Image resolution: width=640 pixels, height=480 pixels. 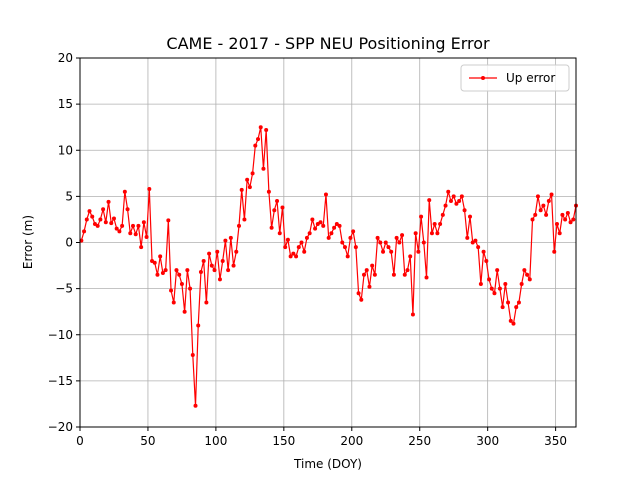 What do you see at coordinates (487, 441) in the screenshot?
I see `x-tick-label: 300` at bounding box center [487, 441].